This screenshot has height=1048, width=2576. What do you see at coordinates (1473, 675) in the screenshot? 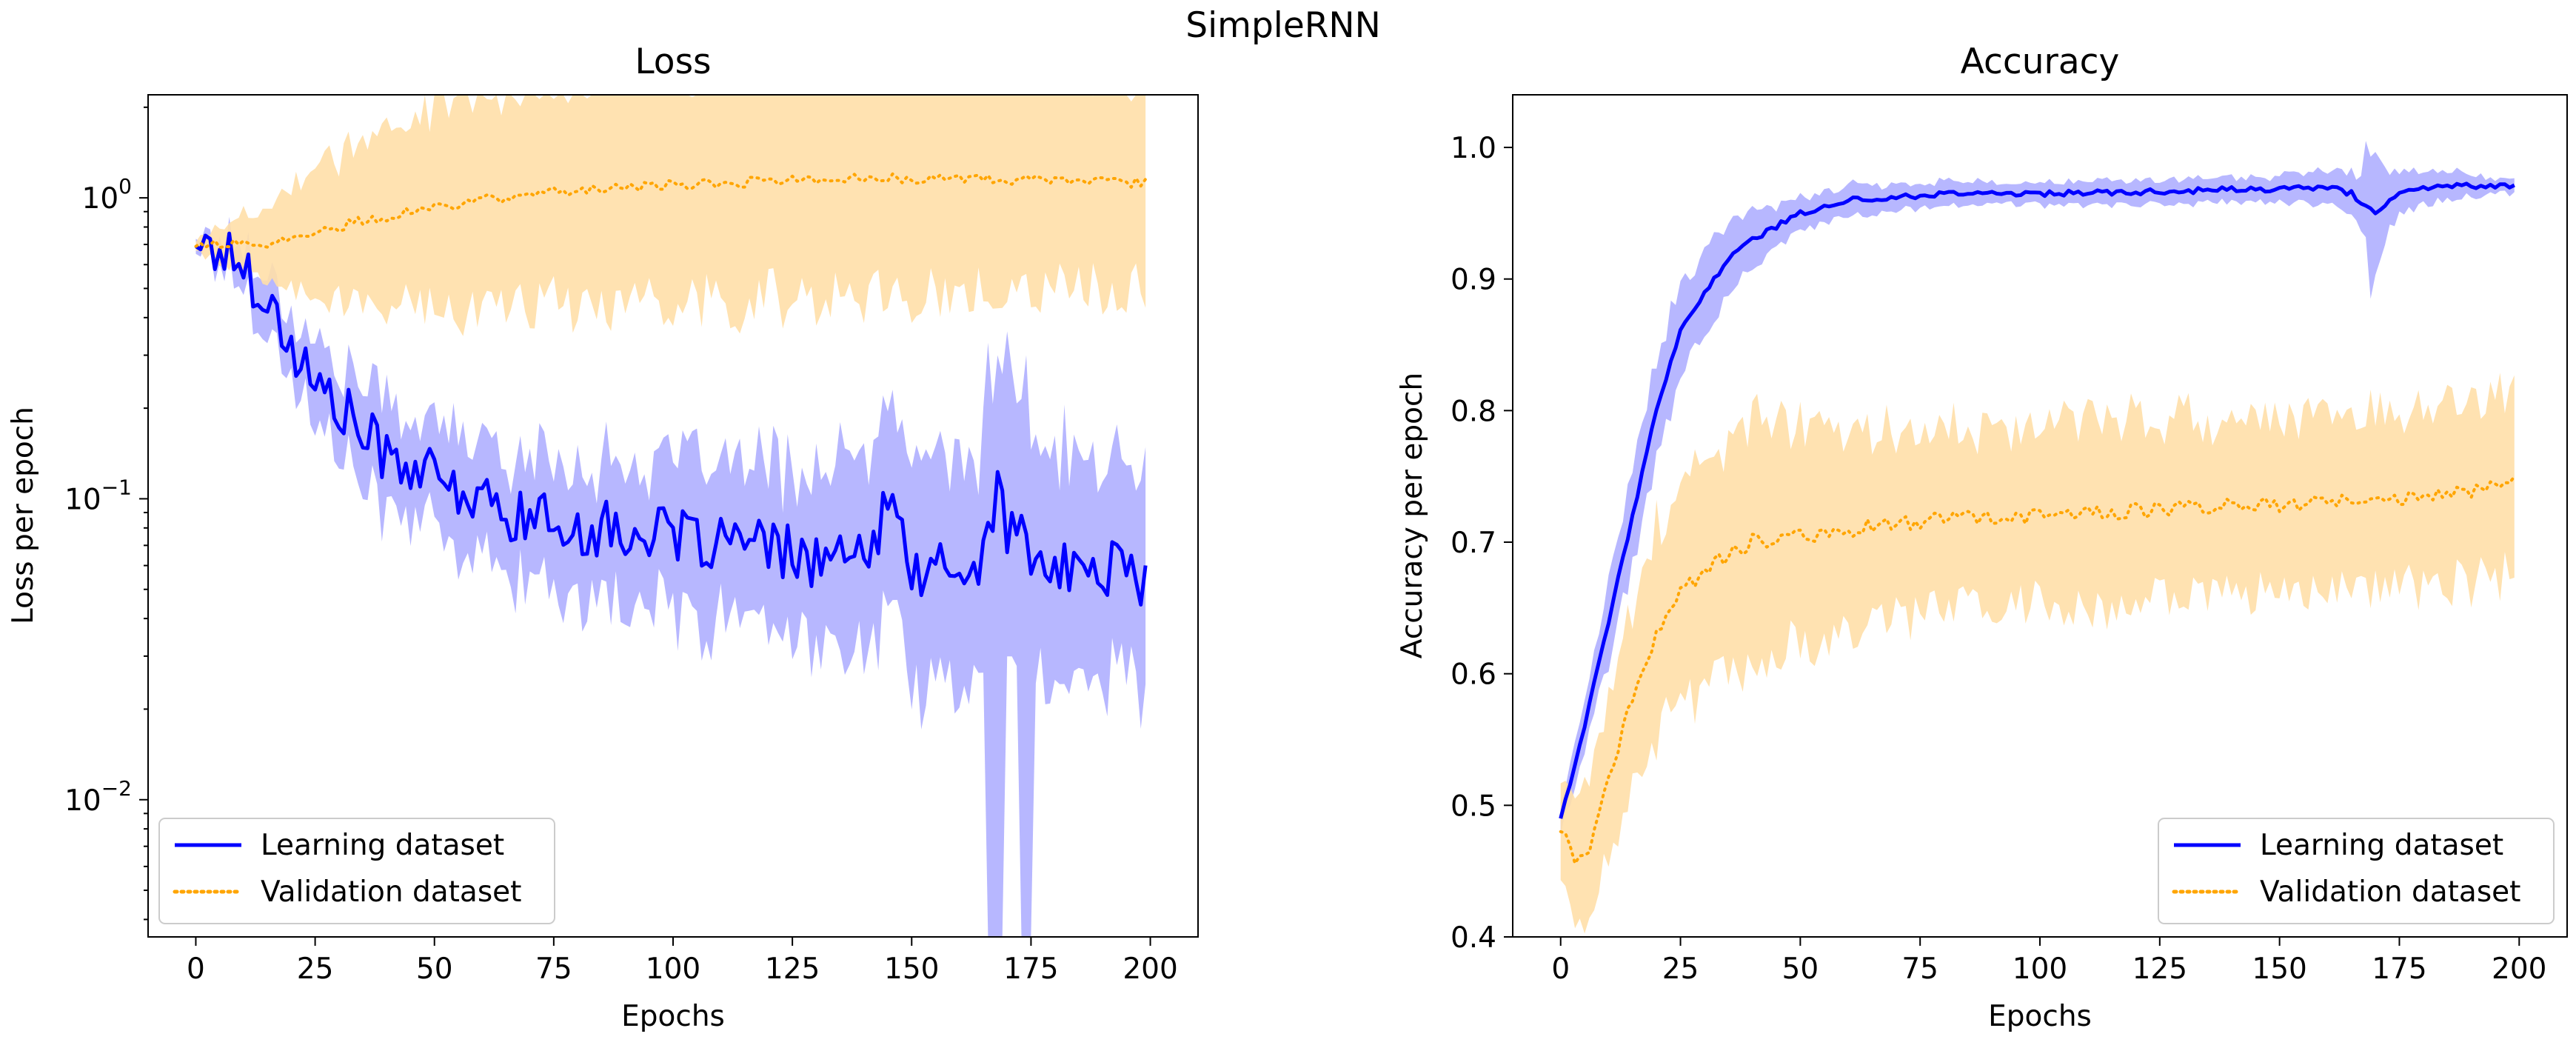
I see `accuracy-y-tick-label: 0.6` at bounding box center [1473, 675].